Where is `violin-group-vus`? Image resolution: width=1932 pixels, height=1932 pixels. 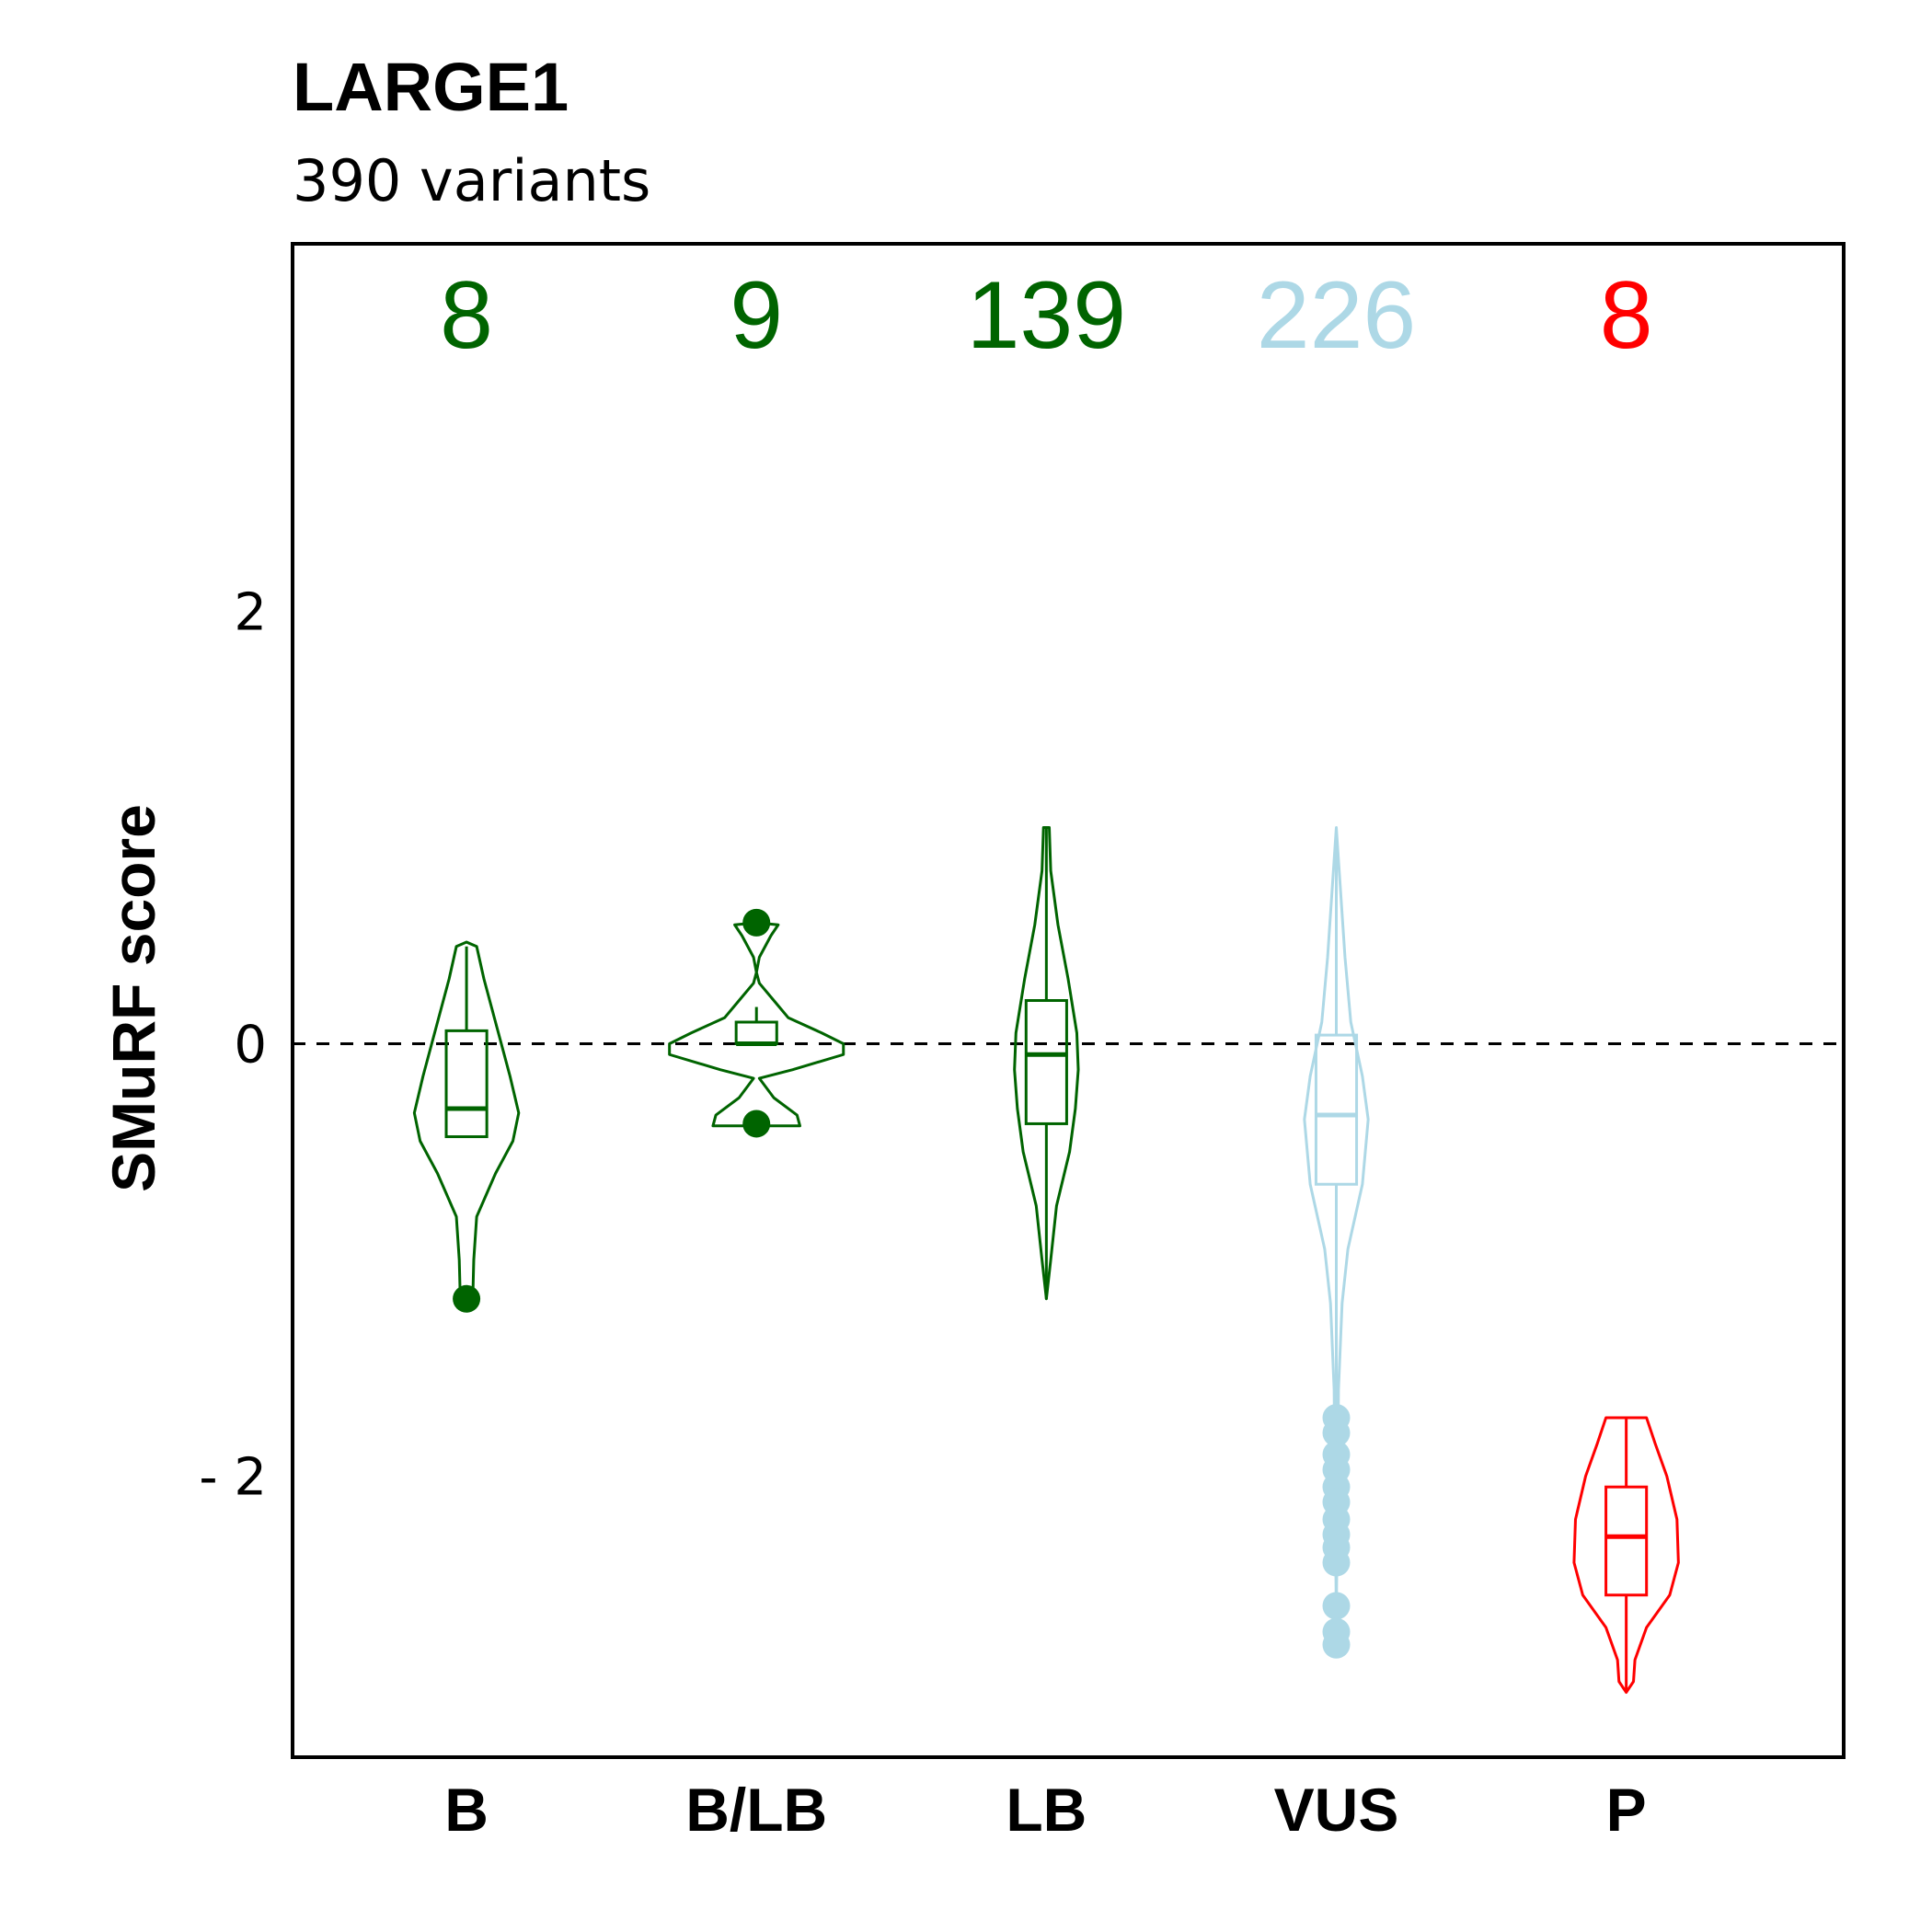 violin-group-vus is located at coordinates (1336, 1242).